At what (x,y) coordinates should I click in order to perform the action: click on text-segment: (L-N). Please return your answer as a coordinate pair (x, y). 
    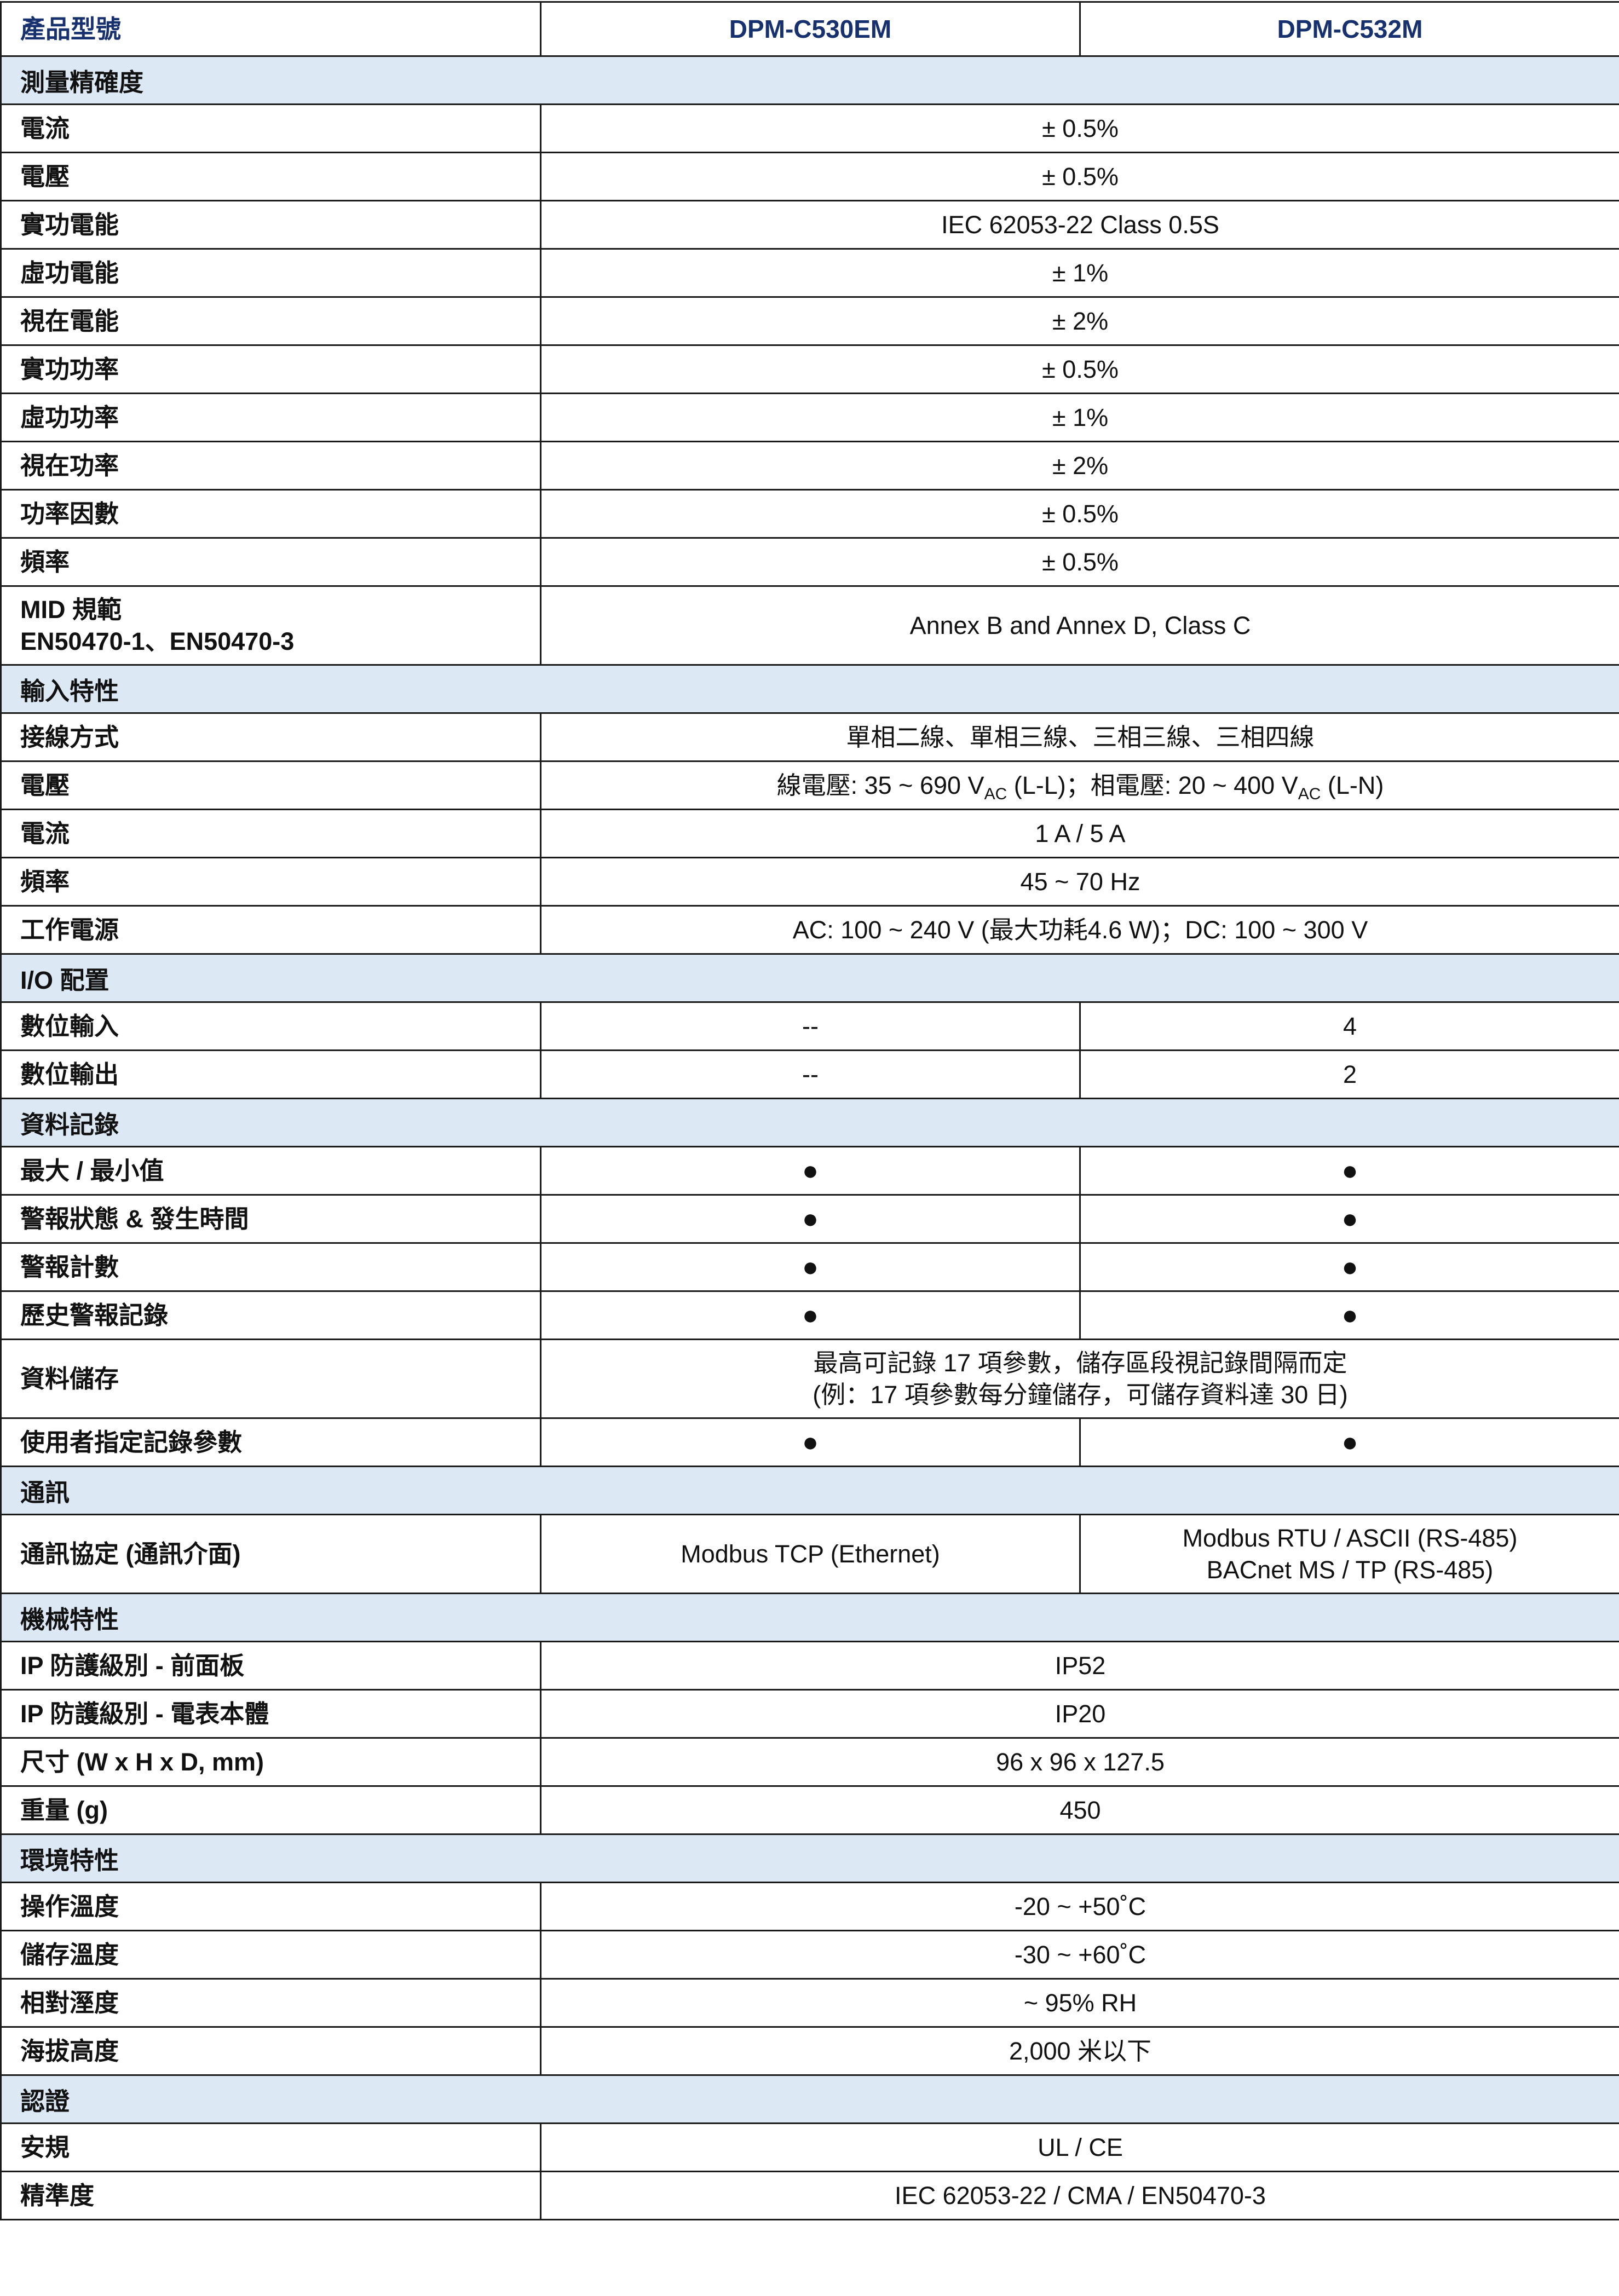
    Looking at the image, I should click on (1352, 785).